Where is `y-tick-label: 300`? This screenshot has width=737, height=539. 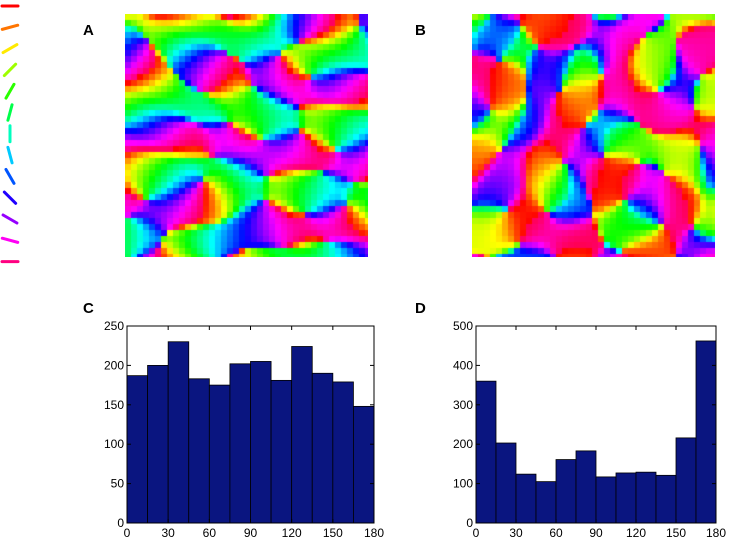
y-tick-label: 300 is located at coordinates (463, 405).